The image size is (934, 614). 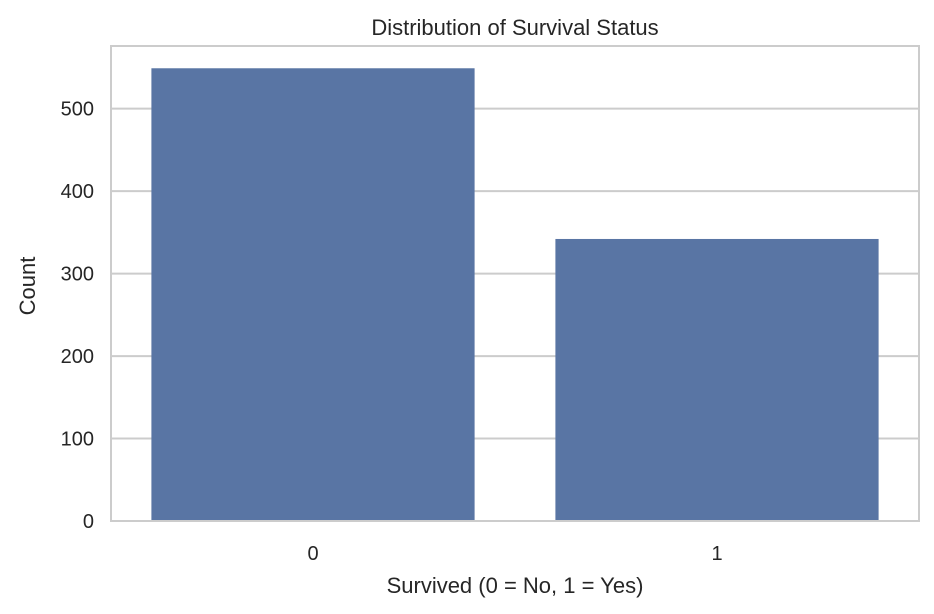 What do you see at coordinates (88, 522) in the screenshot?
I see `y-tick-label: 0` at bounding box center [88, 522].